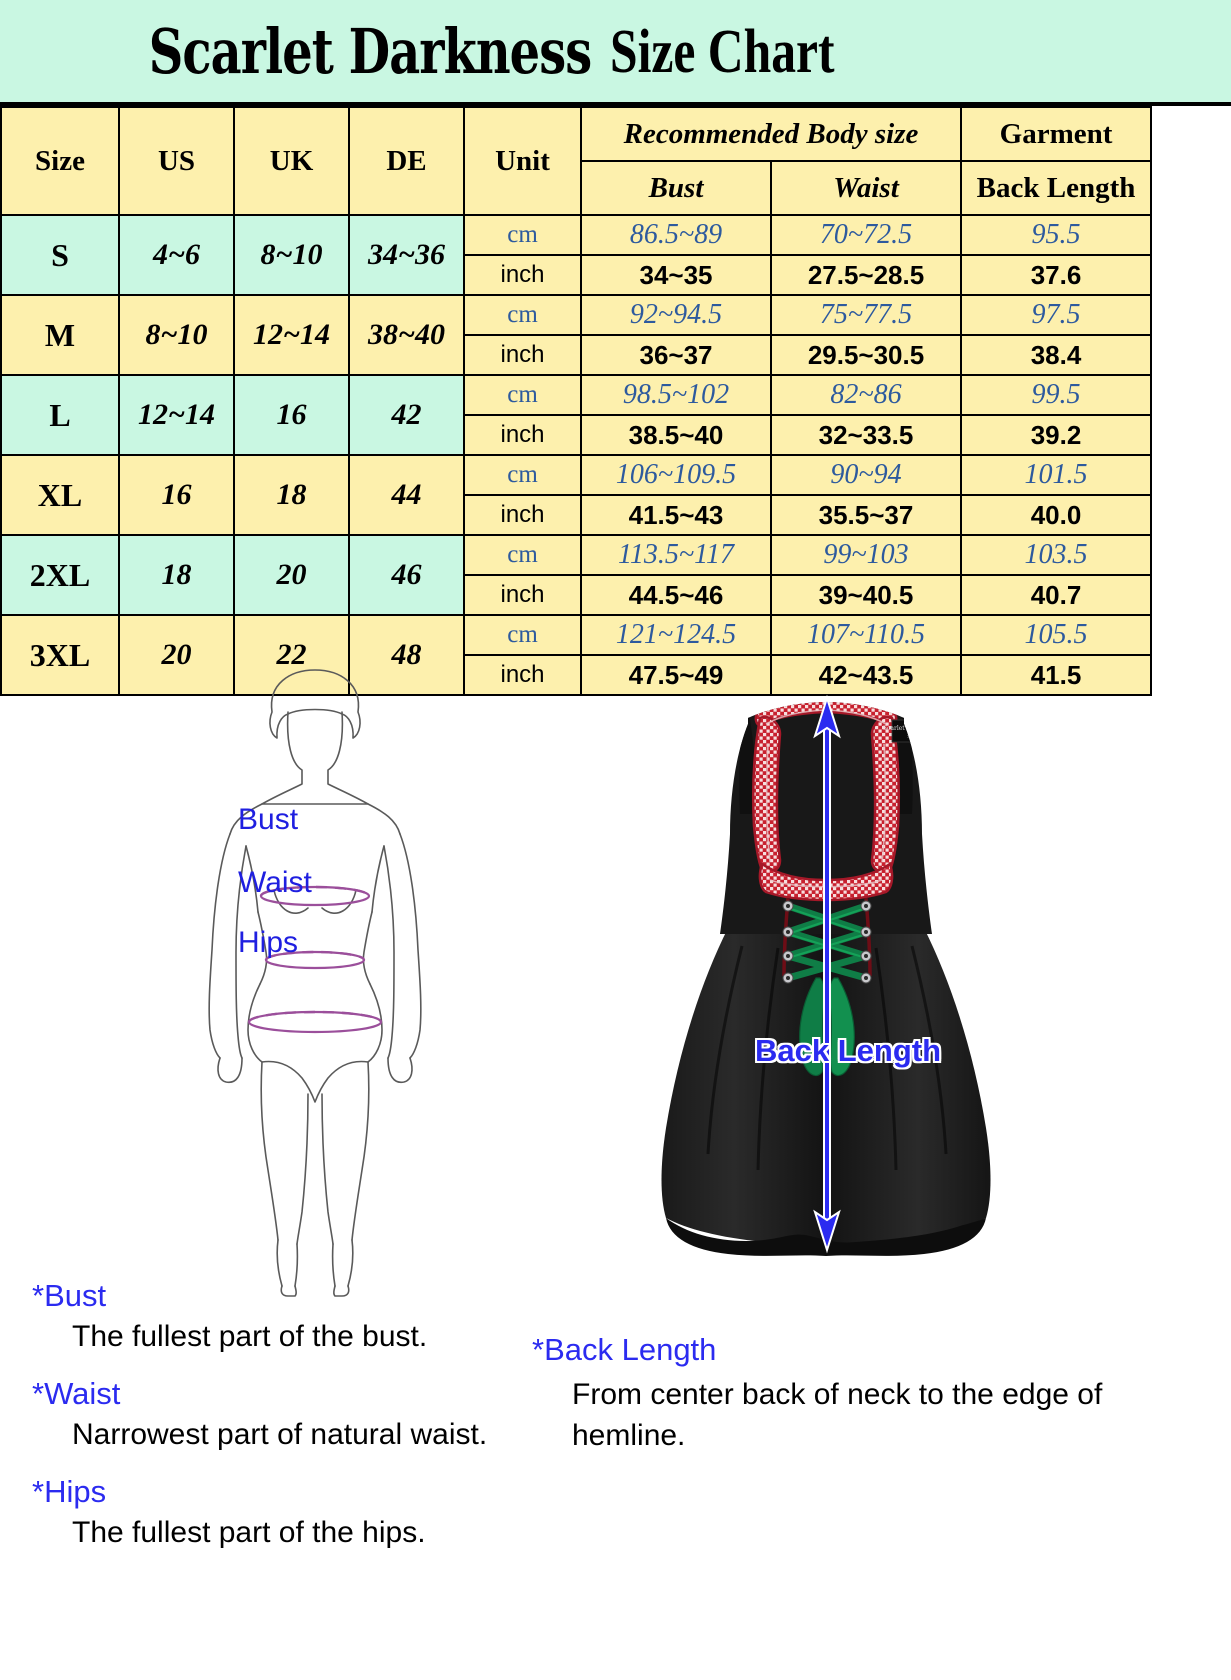 The image size is (1231, 1680). Describe the element at coordinates (676, 515) in the screenshot. I see `cell-bust-inch: 41.5~43` at that location.